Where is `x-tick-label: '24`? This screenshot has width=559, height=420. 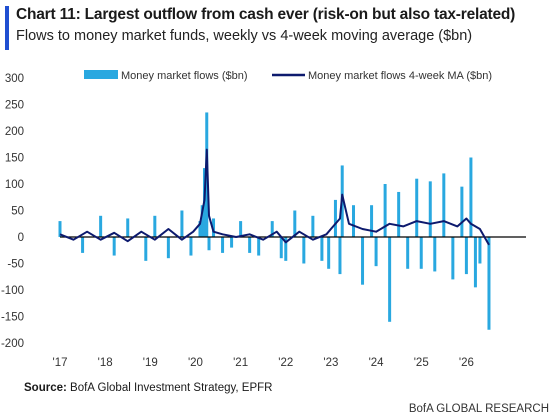
x-tick-label: '24 is located at coordinates (377, 363).